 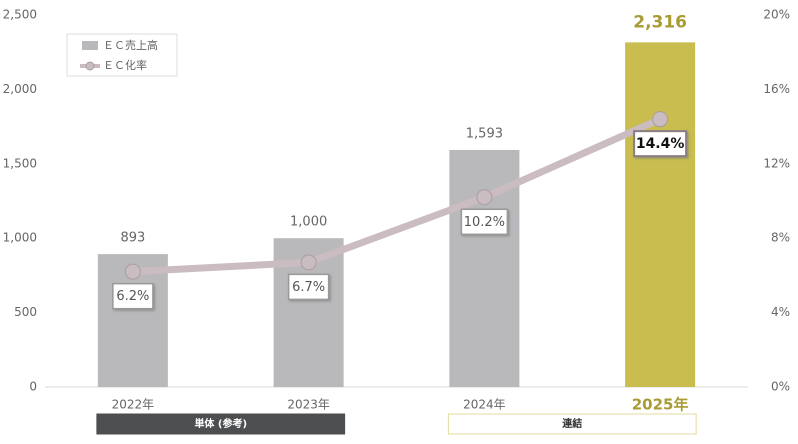 I want to click on y2-tick-label: 0%, so click(x=780, y=387).